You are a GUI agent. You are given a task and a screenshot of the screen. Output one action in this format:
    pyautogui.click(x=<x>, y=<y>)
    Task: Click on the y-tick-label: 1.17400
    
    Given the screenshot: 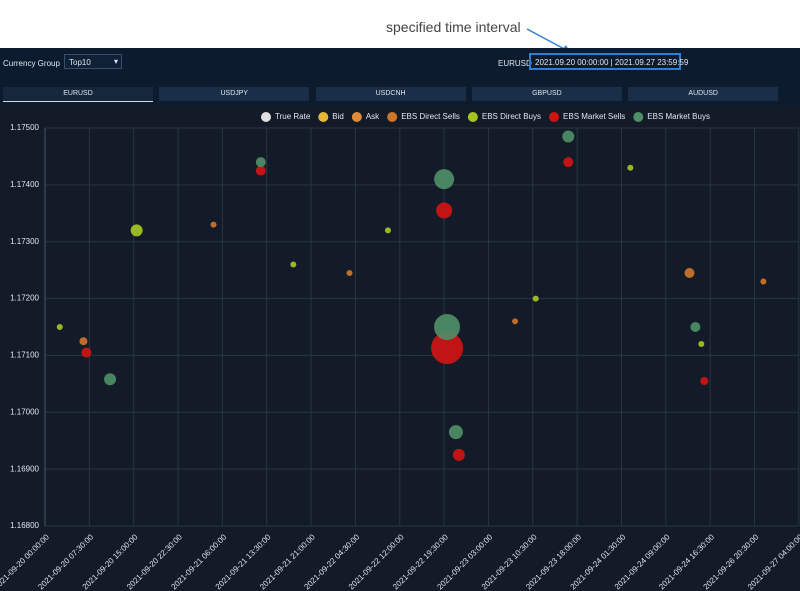 What is the action you would take?
    pyautogui.click(x=24, y=184)
    